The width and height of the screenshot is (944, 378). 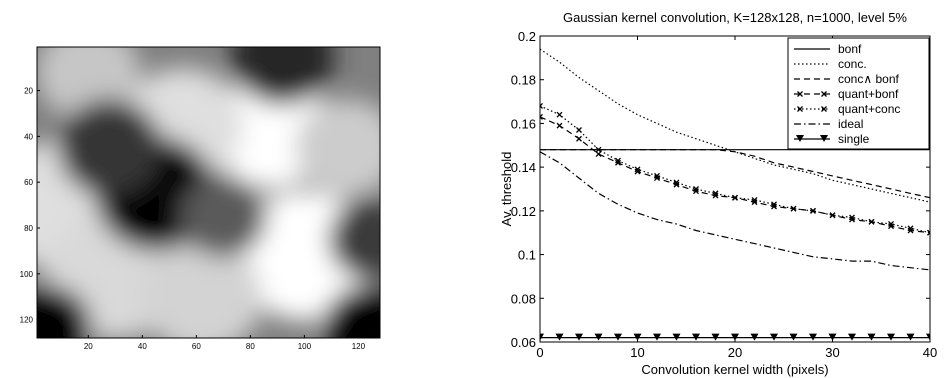 What do you see at coordinates (854, 139) in the screenshot?
I see `legend-label: single` at bounding box center [854, 139].